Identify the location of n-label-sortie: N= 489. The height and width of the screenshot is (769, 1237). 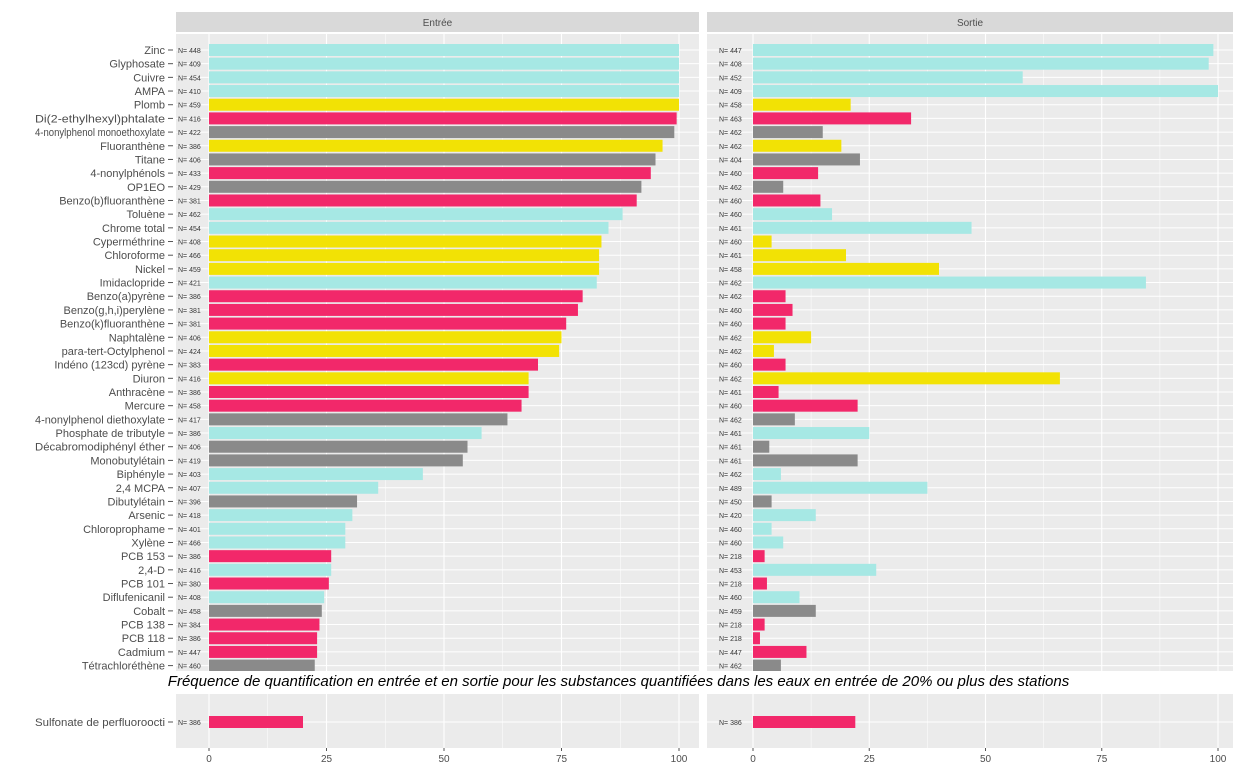
(730, 489).